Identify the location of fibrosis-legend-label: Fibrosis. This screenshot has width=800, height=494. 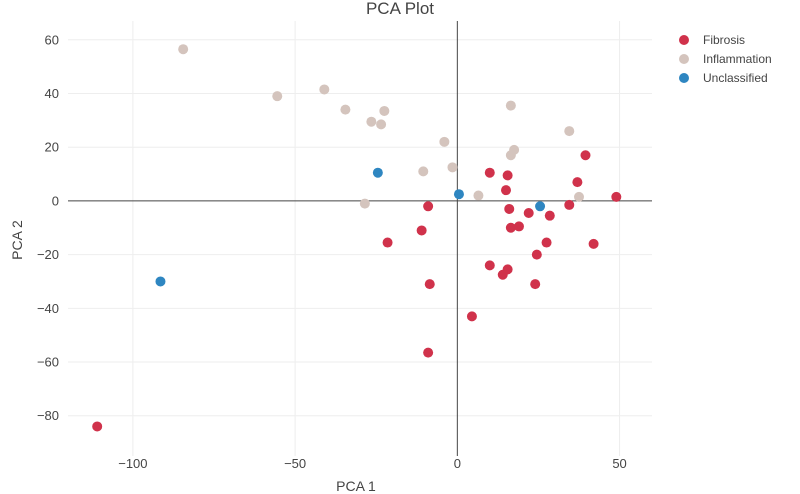
(724, 40).